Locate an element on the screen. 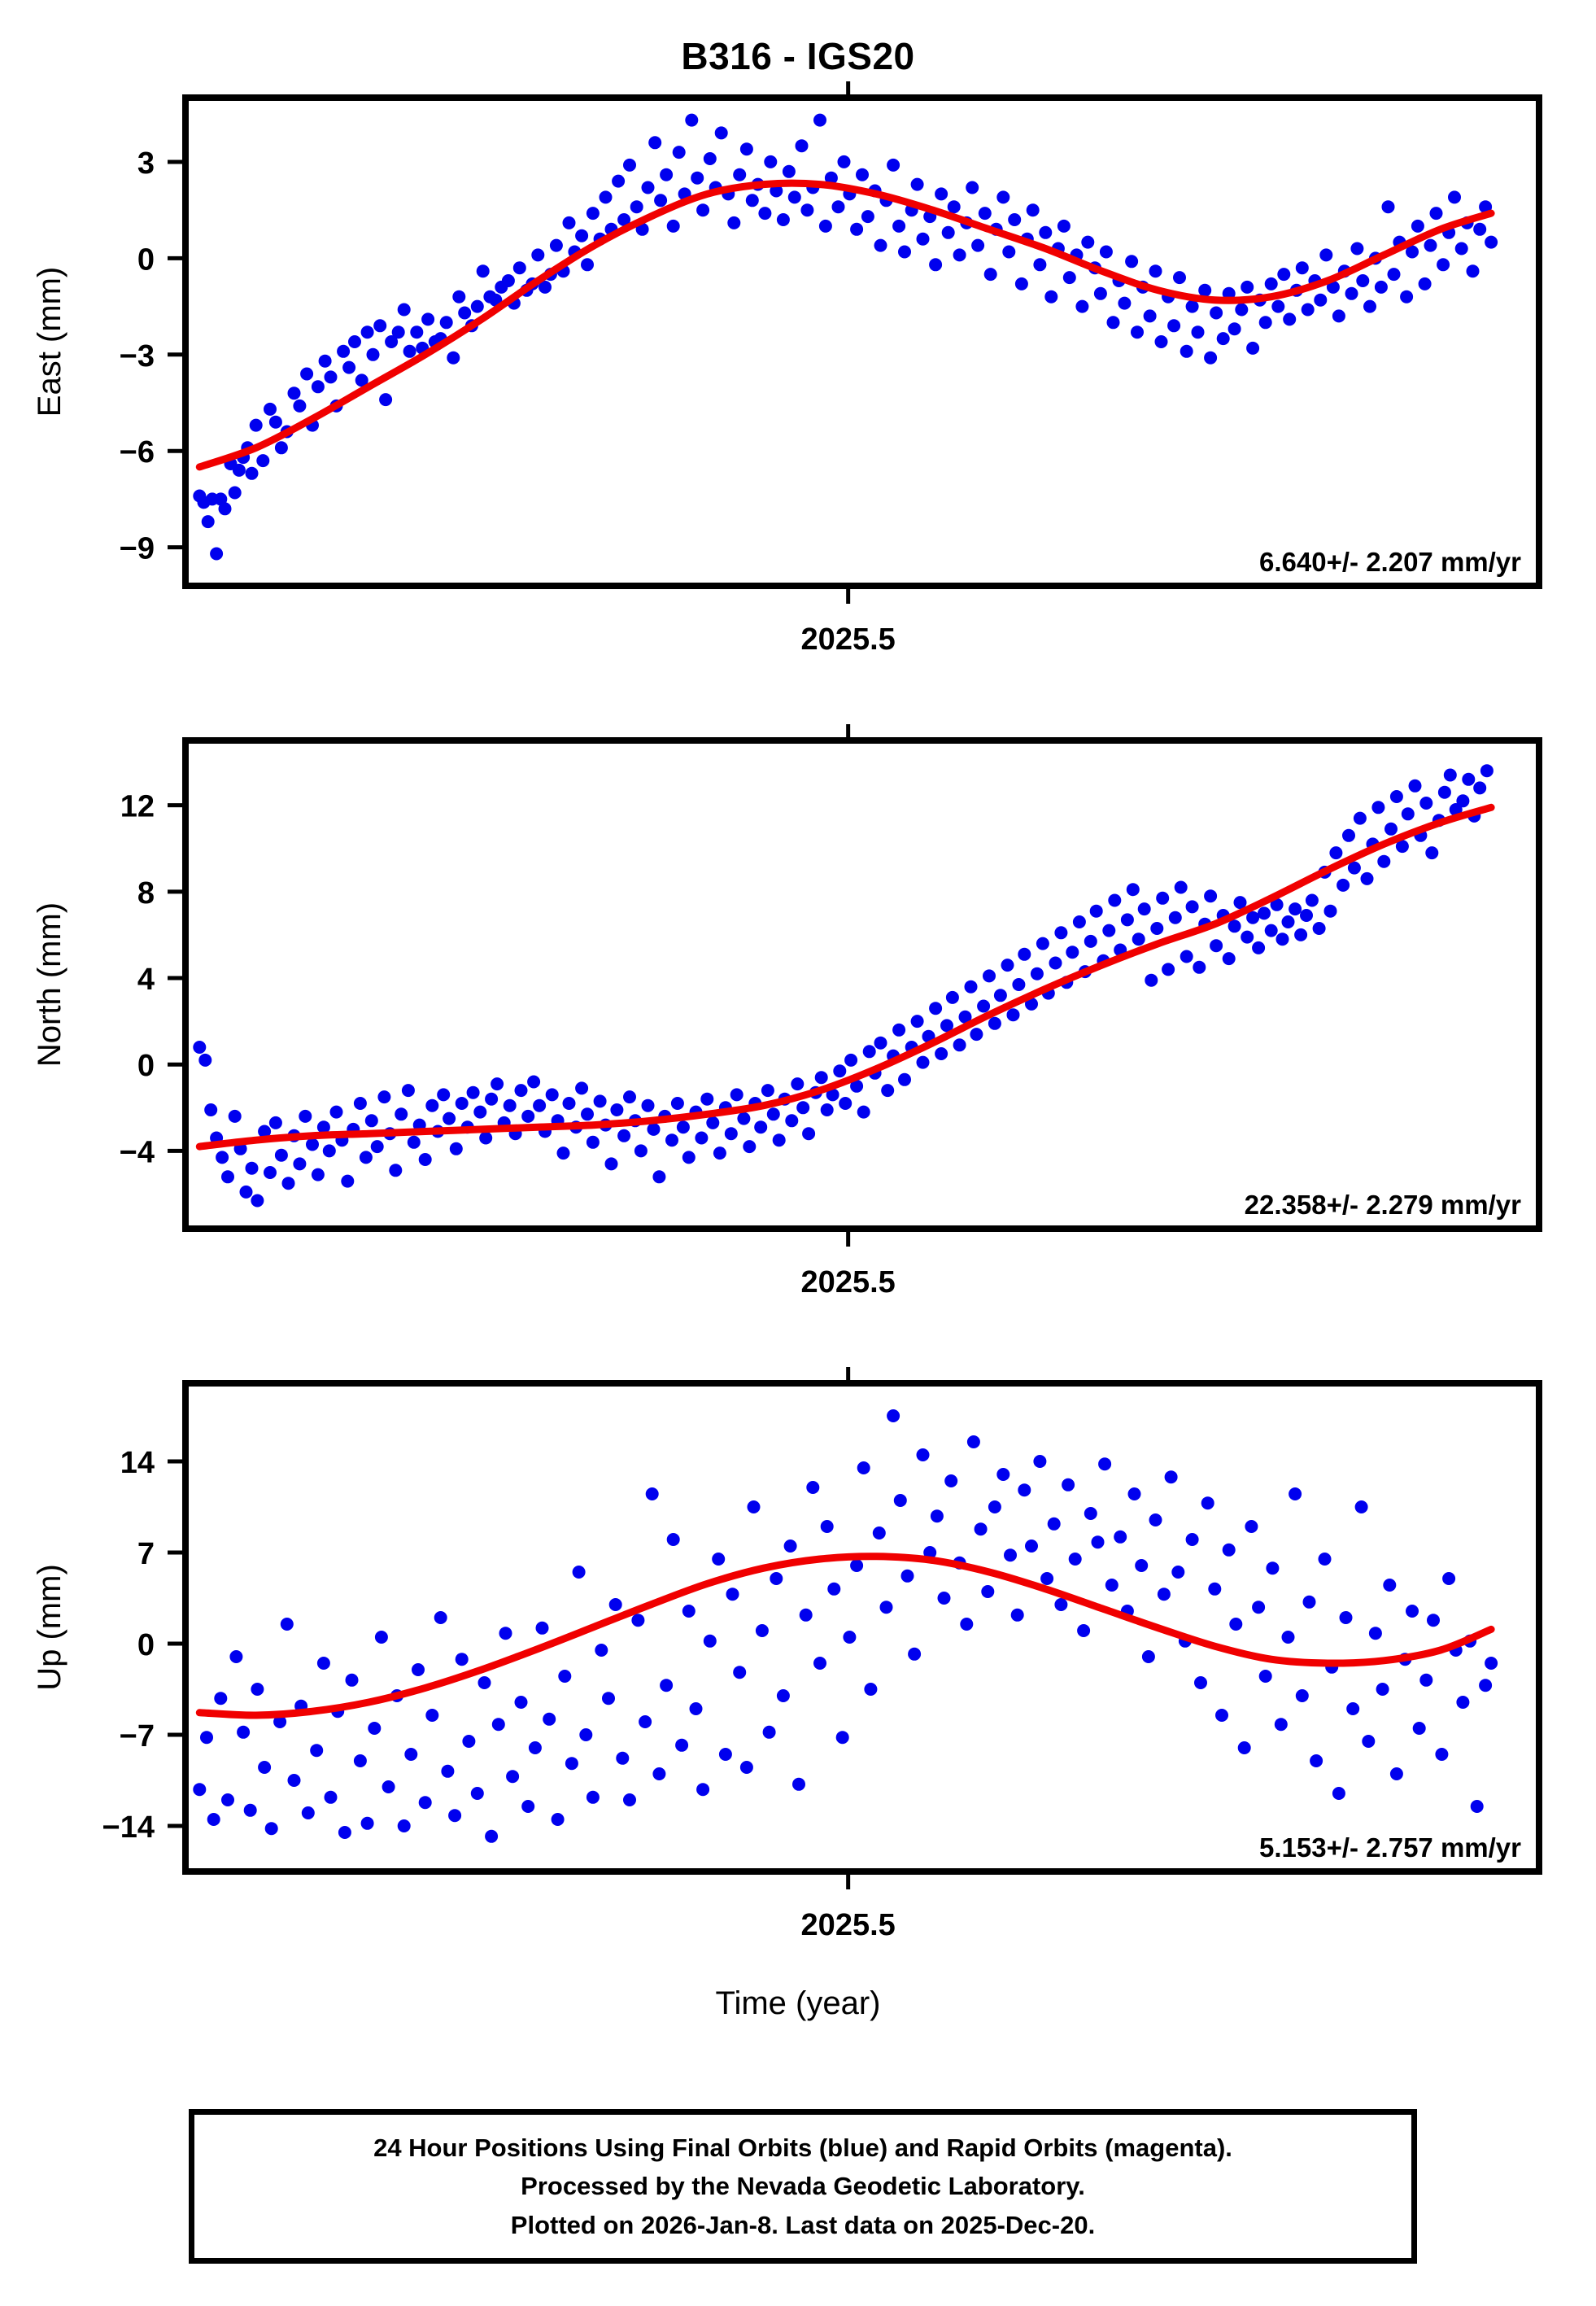 The width and height of the screenshot is (1596, 2306). y-tick-label: −6 is located at coordinates (137, 452).